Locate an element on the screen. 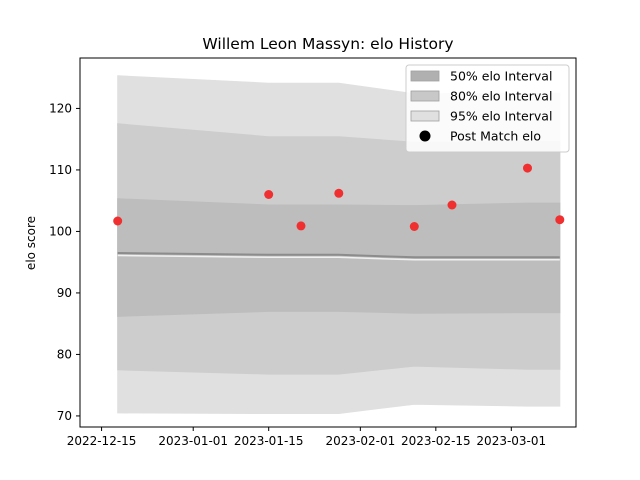 This screenshot has width=640, height=480. post-match-points is located at coordinates (339, 197).